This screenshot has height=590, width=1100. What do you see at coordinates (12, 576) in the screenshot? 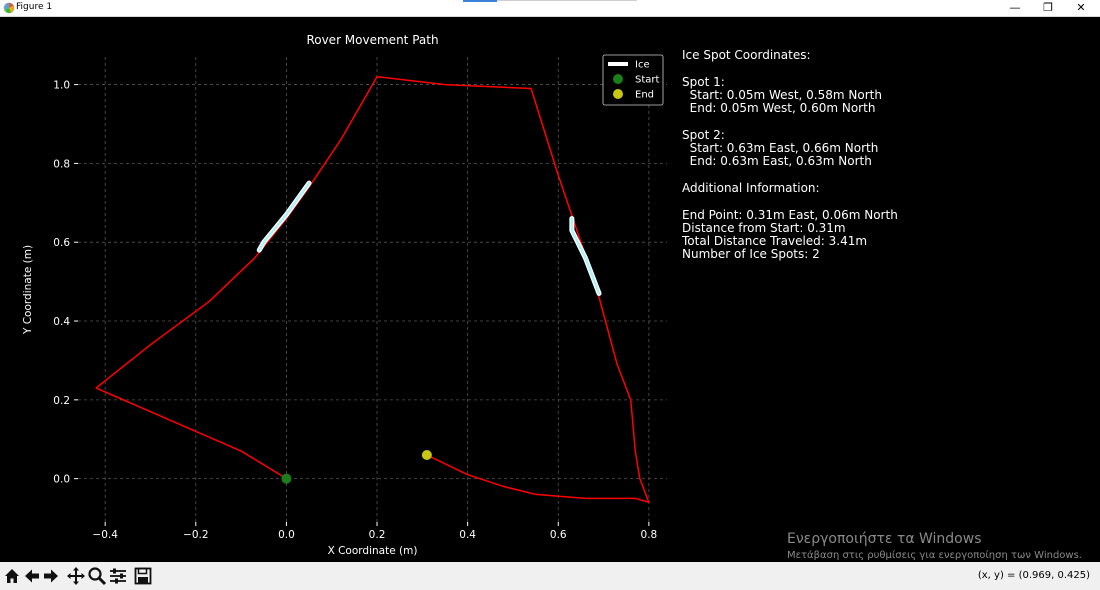
I see `home-icon` at bounding box center [12, 576].